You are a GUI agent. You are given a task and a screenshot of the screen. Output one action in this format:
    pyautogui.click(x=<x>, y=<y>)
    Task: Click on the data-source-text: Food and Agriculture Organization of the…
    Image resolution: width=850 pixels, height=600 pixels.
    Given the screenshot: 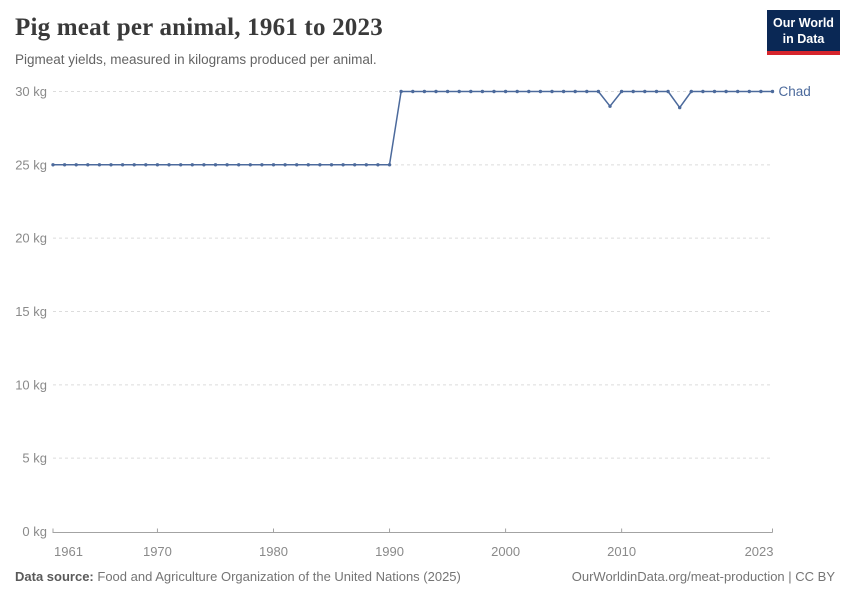 What is the action you would take?
    pyautogui.click(x=279, y=576)
    